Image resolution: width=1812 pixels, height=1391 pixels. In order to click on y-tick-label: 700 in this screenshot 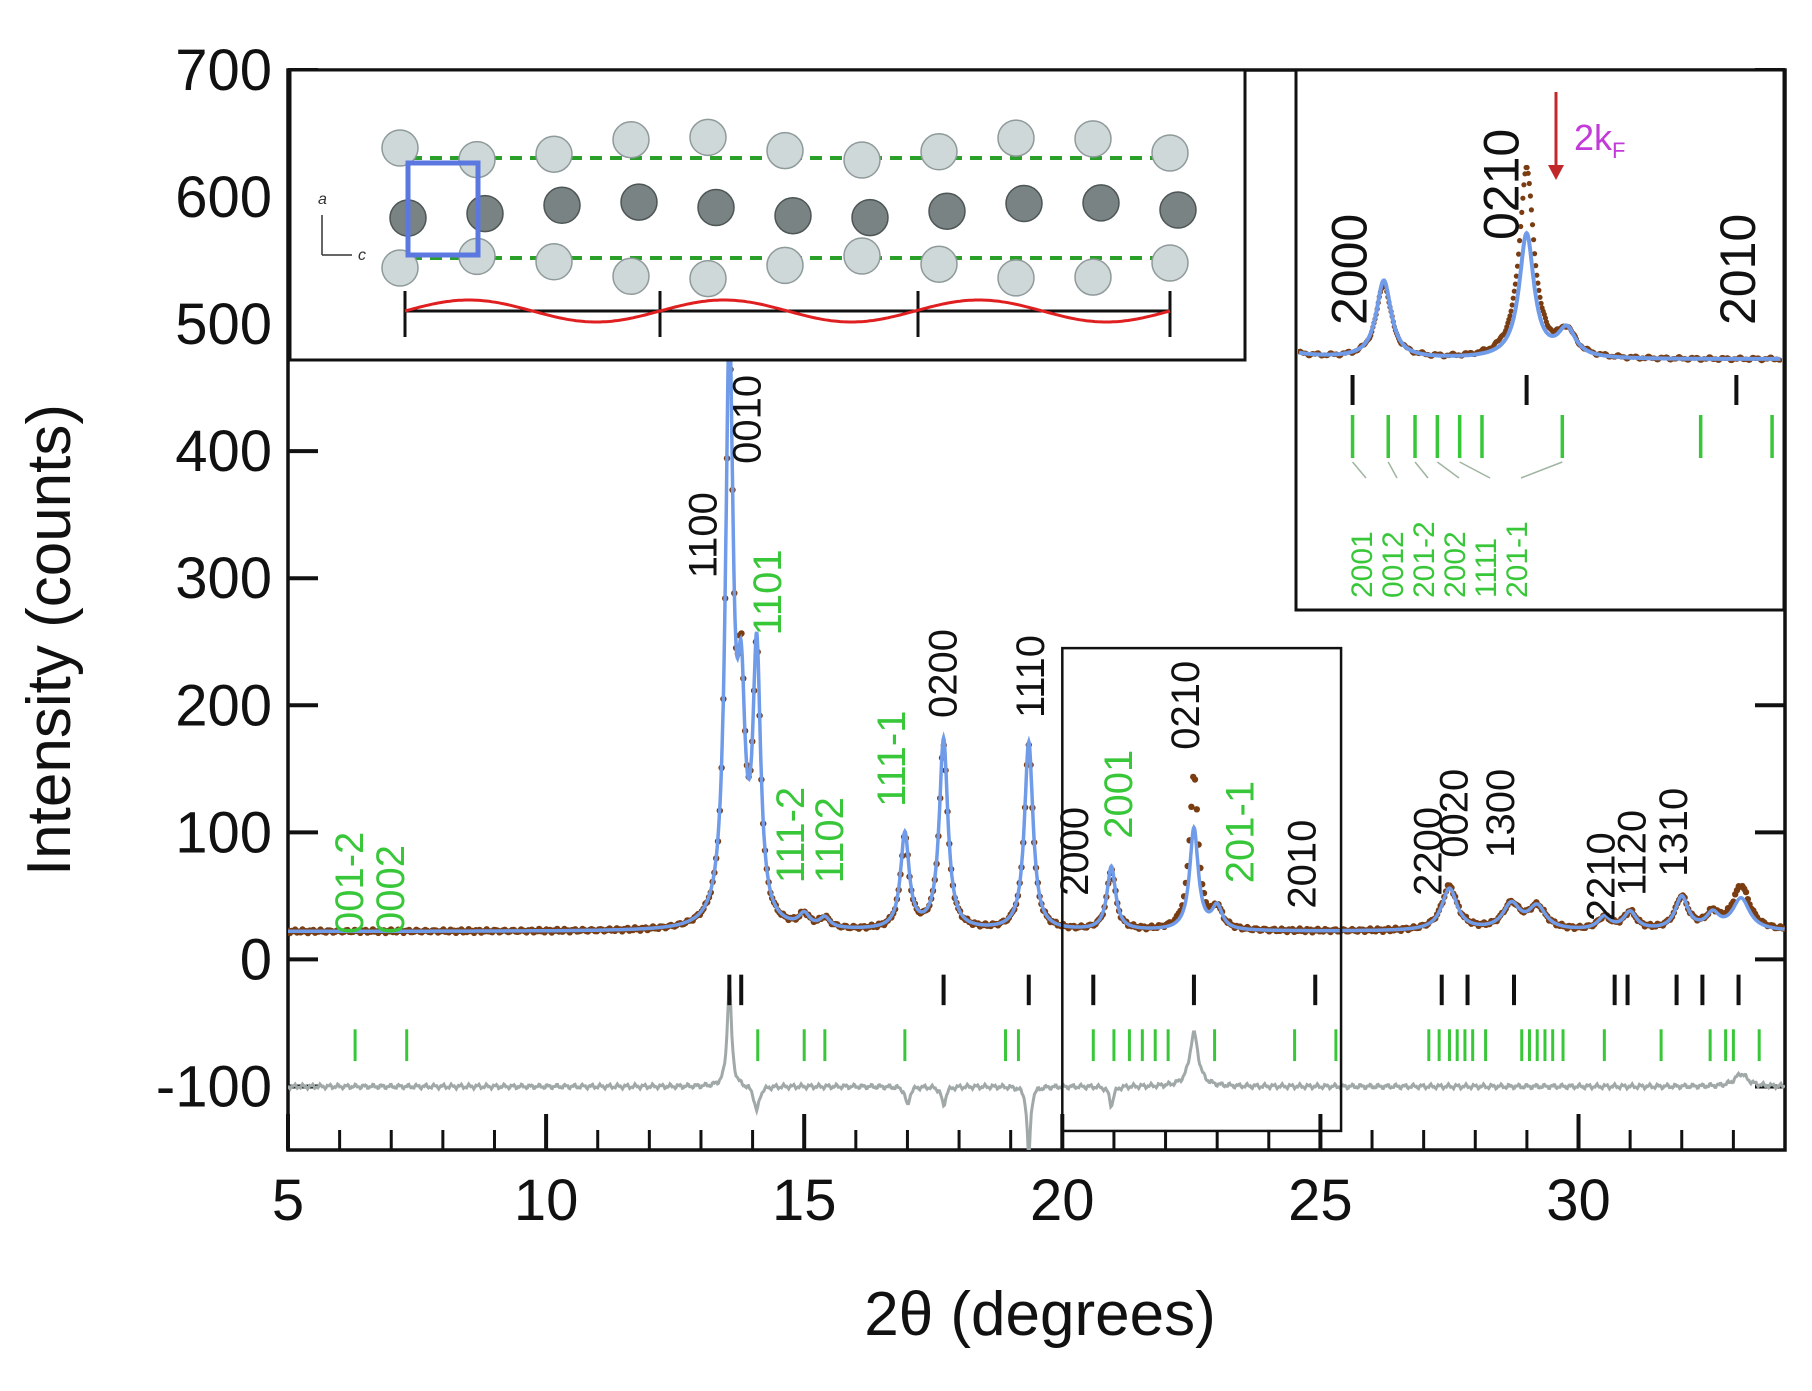, I will do `click(223, 70)`.